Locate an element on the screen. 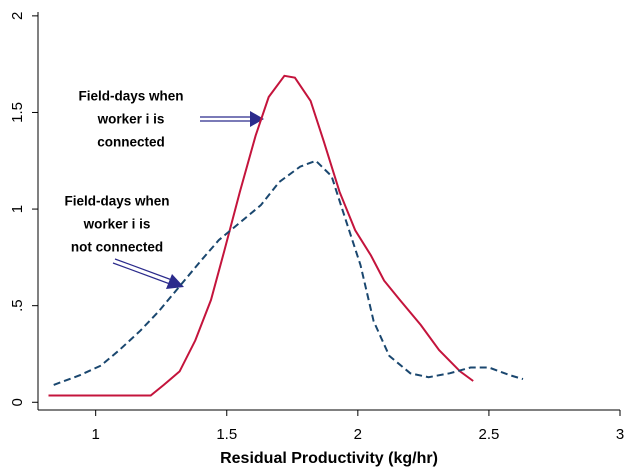 This screenshot has width=625, height=472. annotation: connected is located at coordinates (131, 142).